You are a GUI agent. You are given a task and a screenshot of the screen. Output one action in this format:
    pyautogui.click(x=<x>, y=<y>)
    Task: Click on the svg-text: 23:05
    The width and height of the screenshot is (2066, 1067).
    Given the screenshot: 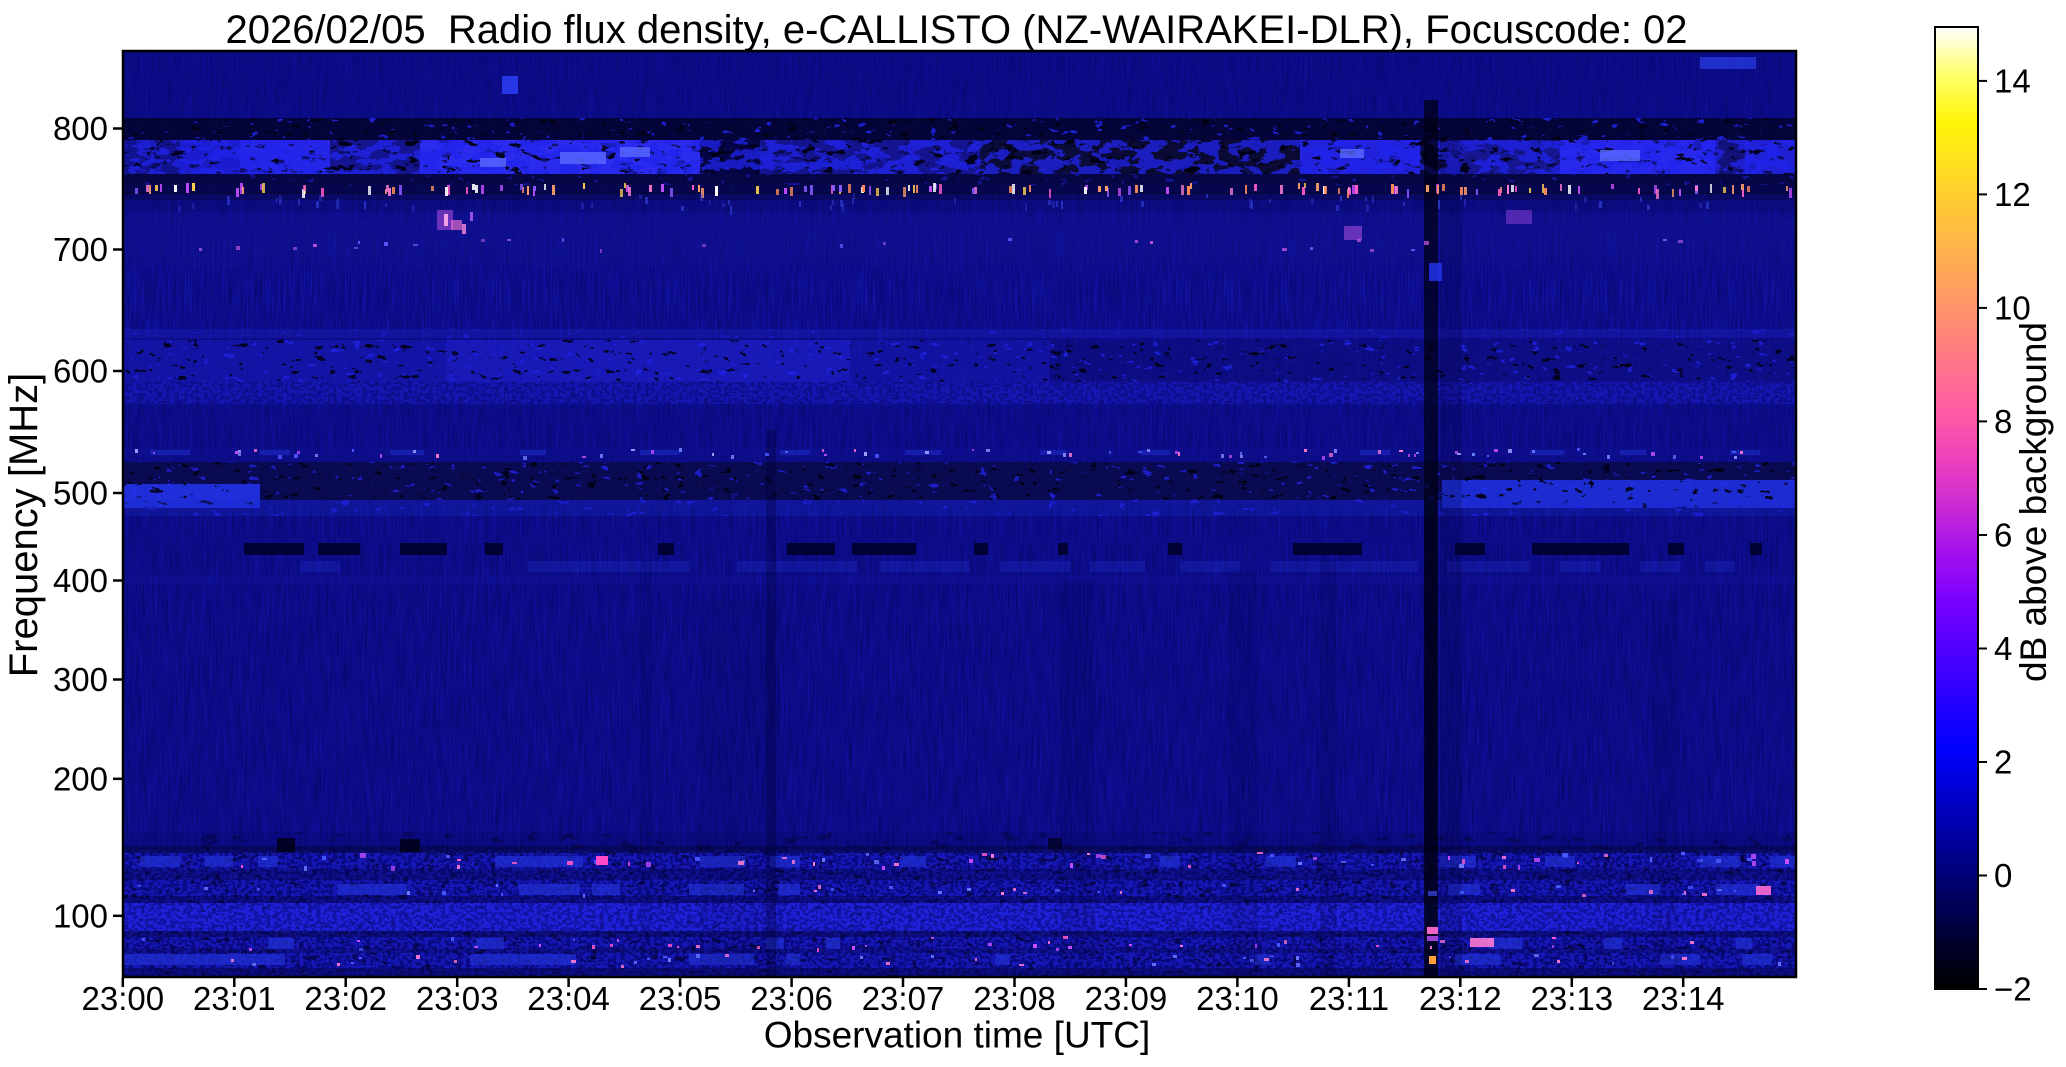 What is the action you would take?
    pyautogui.click(x=680, y=998)
    